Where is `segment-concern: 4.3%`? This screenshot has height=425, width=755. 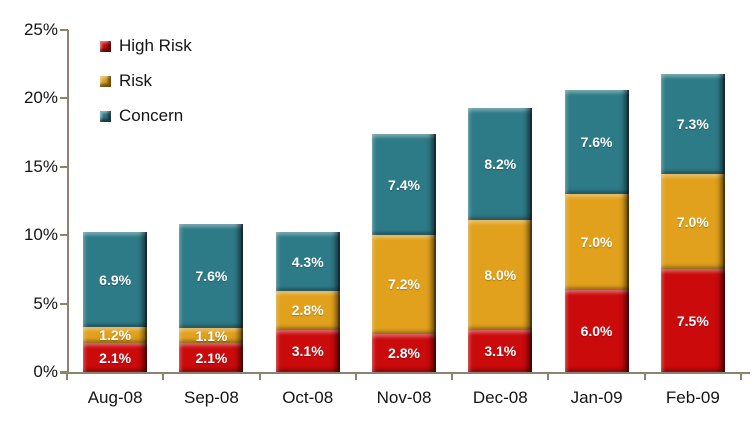
segment-concern: 4.3% is located at coordinates (307, 262).